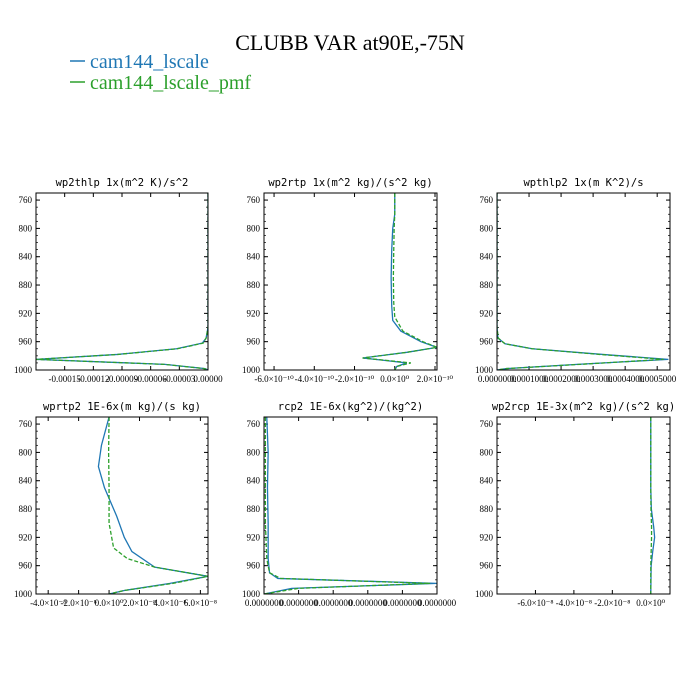 The height and width of the screenshot is (700, 700). Describe the element at coordinates (179, 379) in the screenshot. I see `x-tick-label: -0.00003` at that location.